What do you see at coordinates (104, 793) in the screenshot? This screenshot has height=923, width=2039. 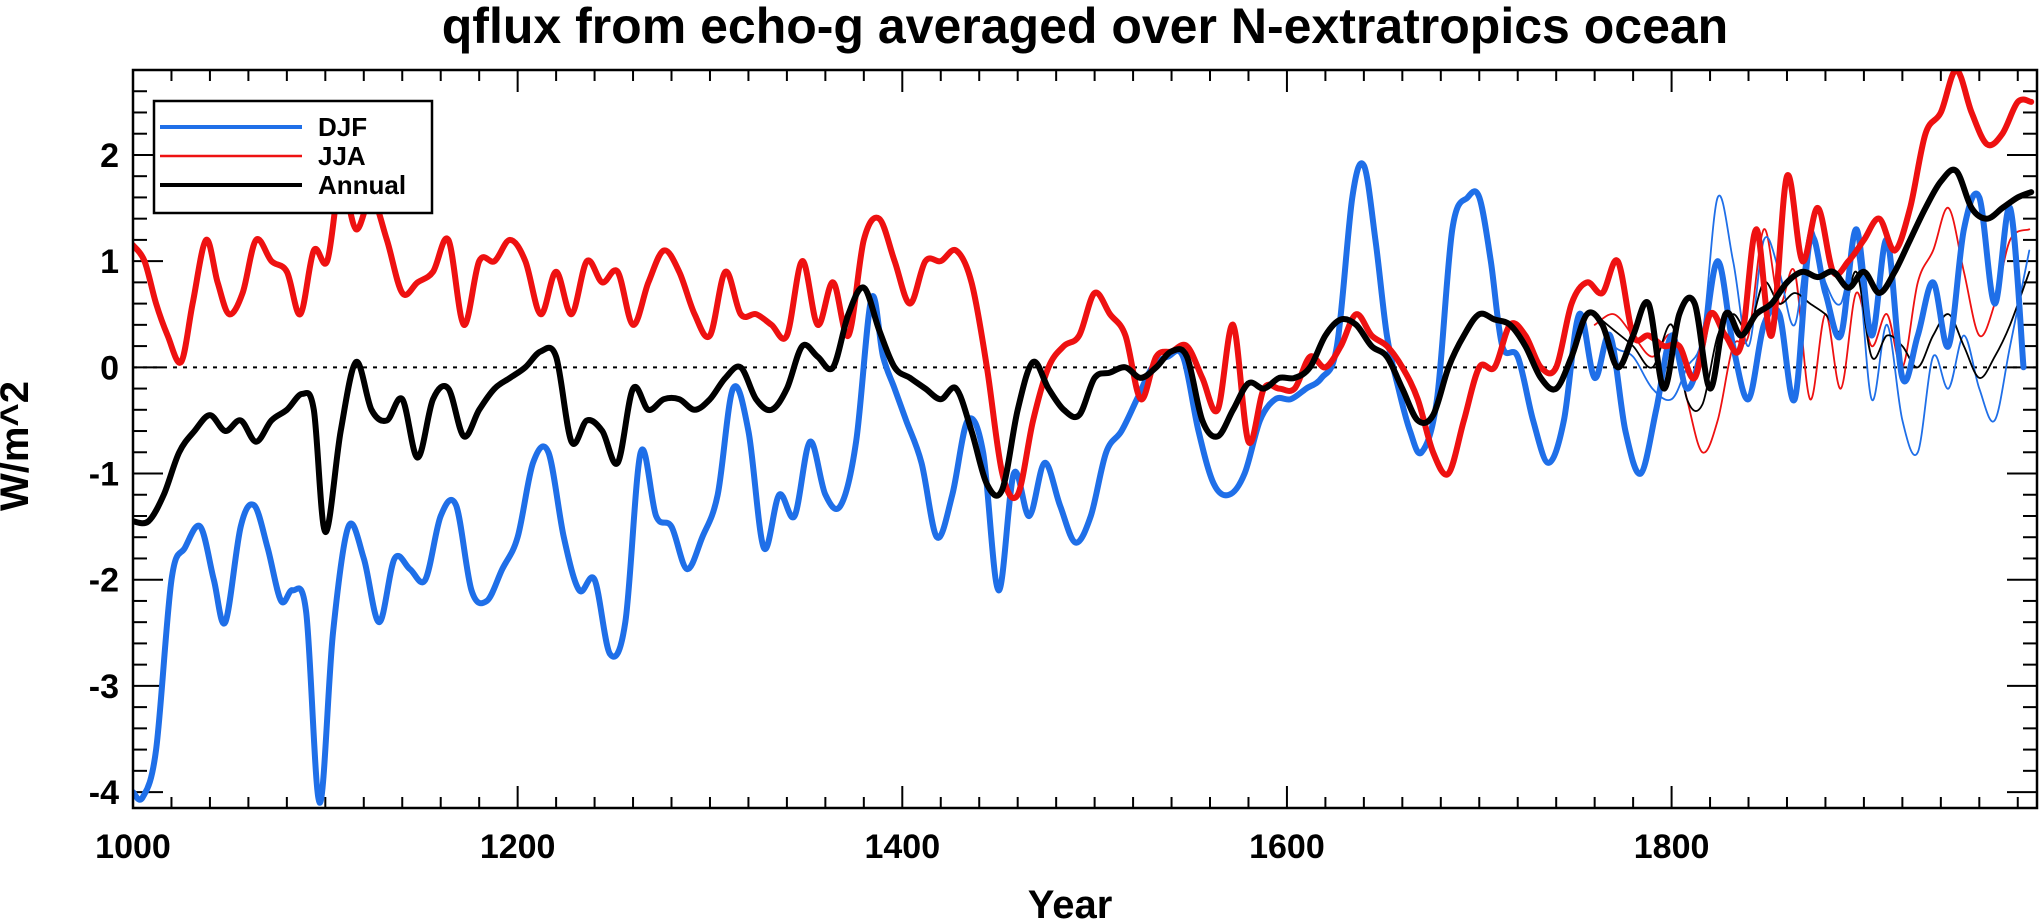 I see `y-tick-label: -4` at bounding box center [104, 793].